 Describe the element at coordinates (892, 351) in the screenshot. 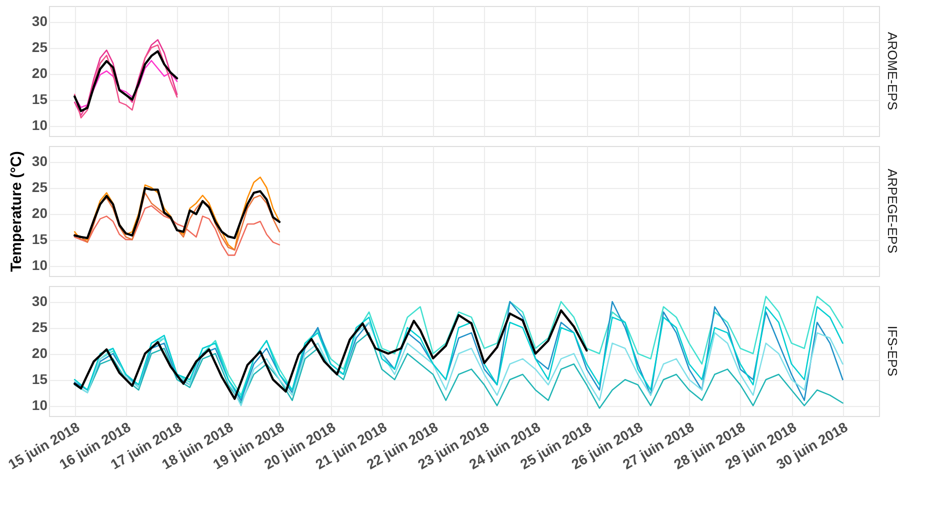

I see `text: IFS-EPS` at that location.